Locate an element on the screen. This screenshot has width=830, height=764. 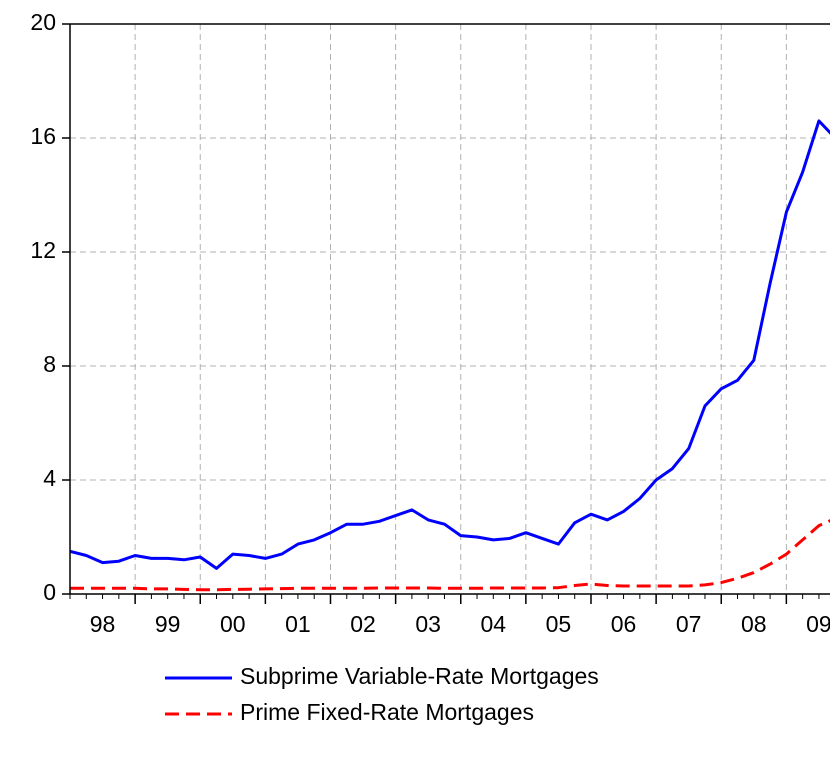
x-tick-label: 08 is located at coordinates (754, 624).